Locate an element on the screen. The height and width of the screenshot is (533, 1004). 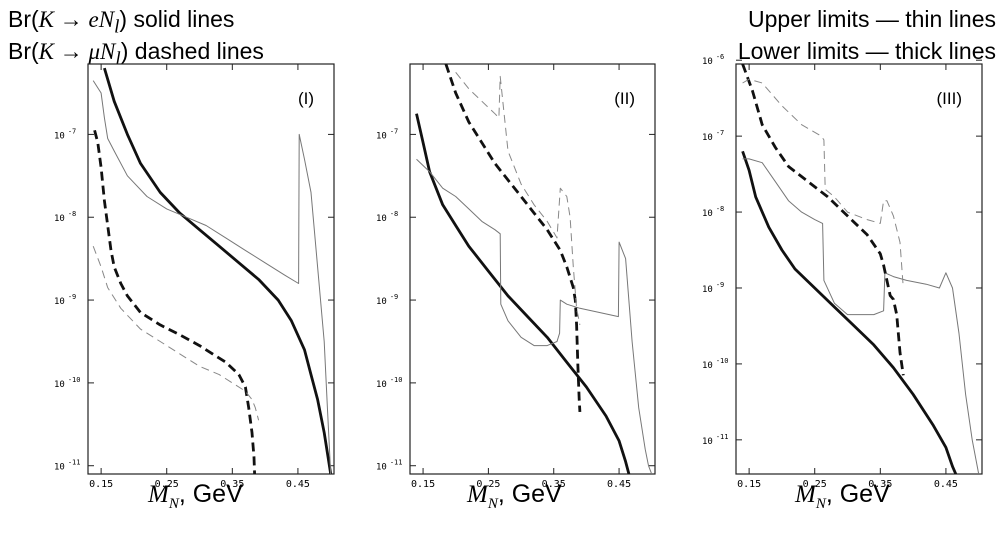
x-axis-label-2: MN, GeV is located at coordinates (514, 496).